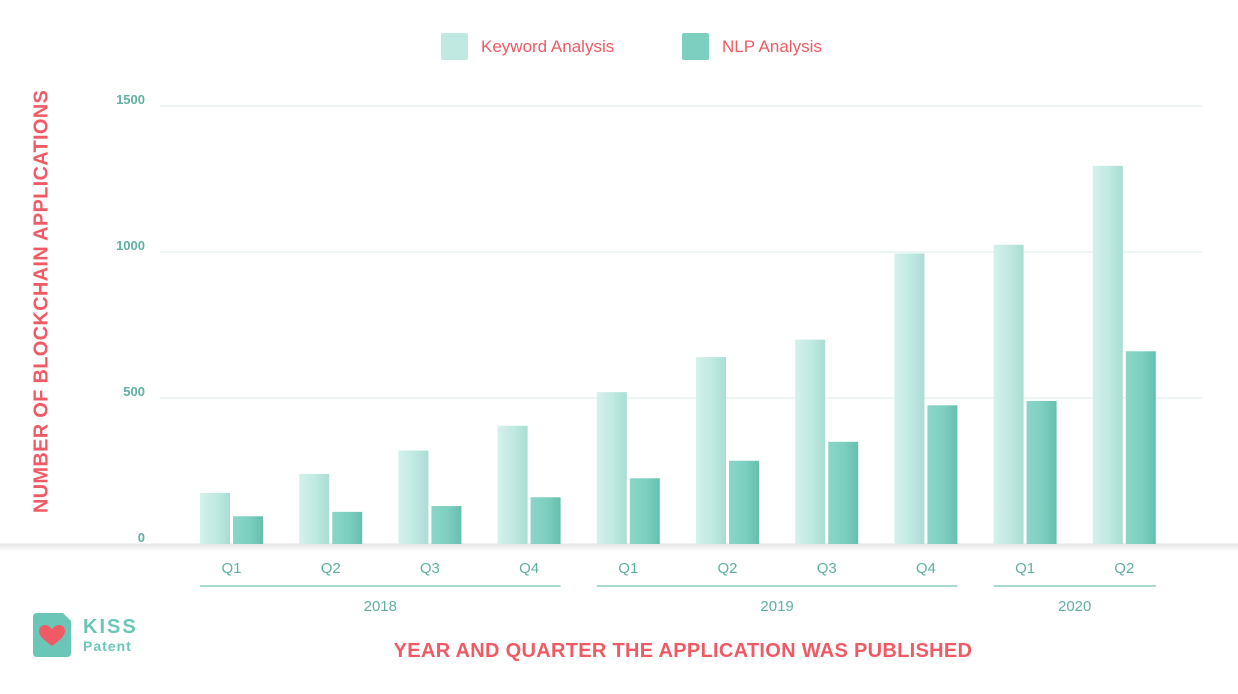 This screenshot has width=1238, height=694. Describe the element at coordinates (110, 627) in the screenshot. I see `logo-word-kiss: KISS` at that location.